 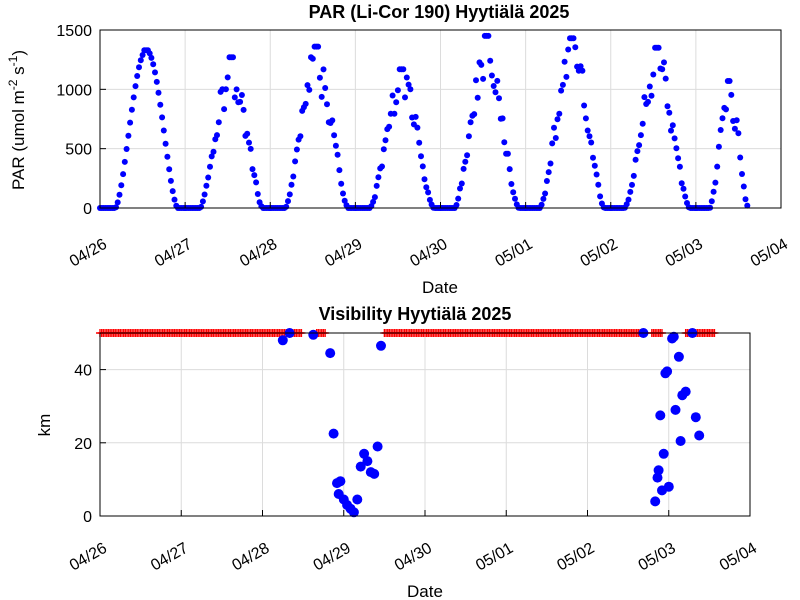 I want to click on x-tick-label: 04/28, so click(x=250, y=557).